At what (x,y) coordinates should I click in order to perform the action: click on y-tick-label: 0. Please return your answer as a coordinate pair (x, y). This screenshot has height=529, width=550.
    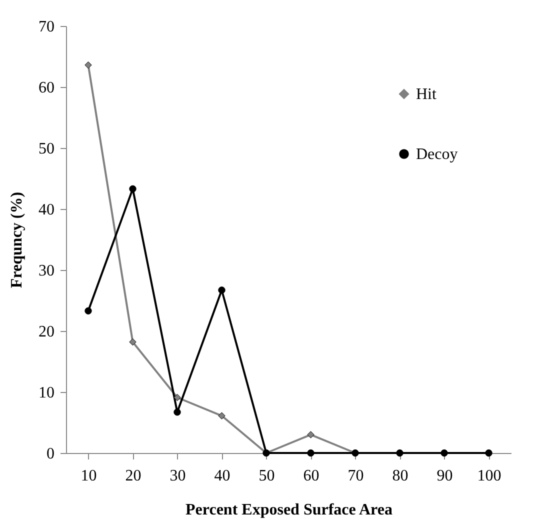
    Looking at the image, I should click on (50, 454).